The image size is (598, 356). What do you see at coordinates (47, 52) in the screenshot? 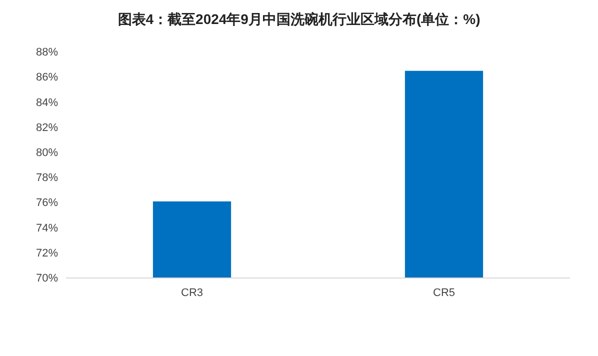
I see `y-tick-label: 88%` at bounding box center [47, 52].